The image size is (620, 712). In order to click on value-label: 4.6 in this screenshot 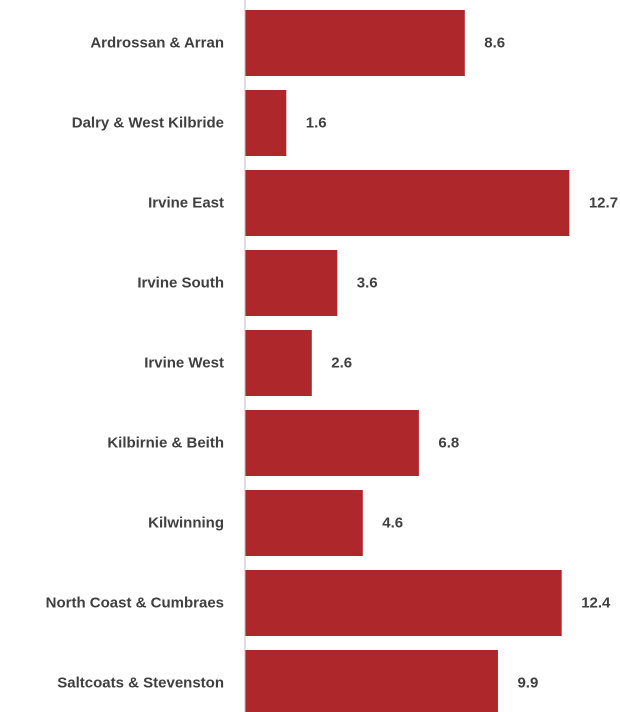, I will do `click(392, 523)`.